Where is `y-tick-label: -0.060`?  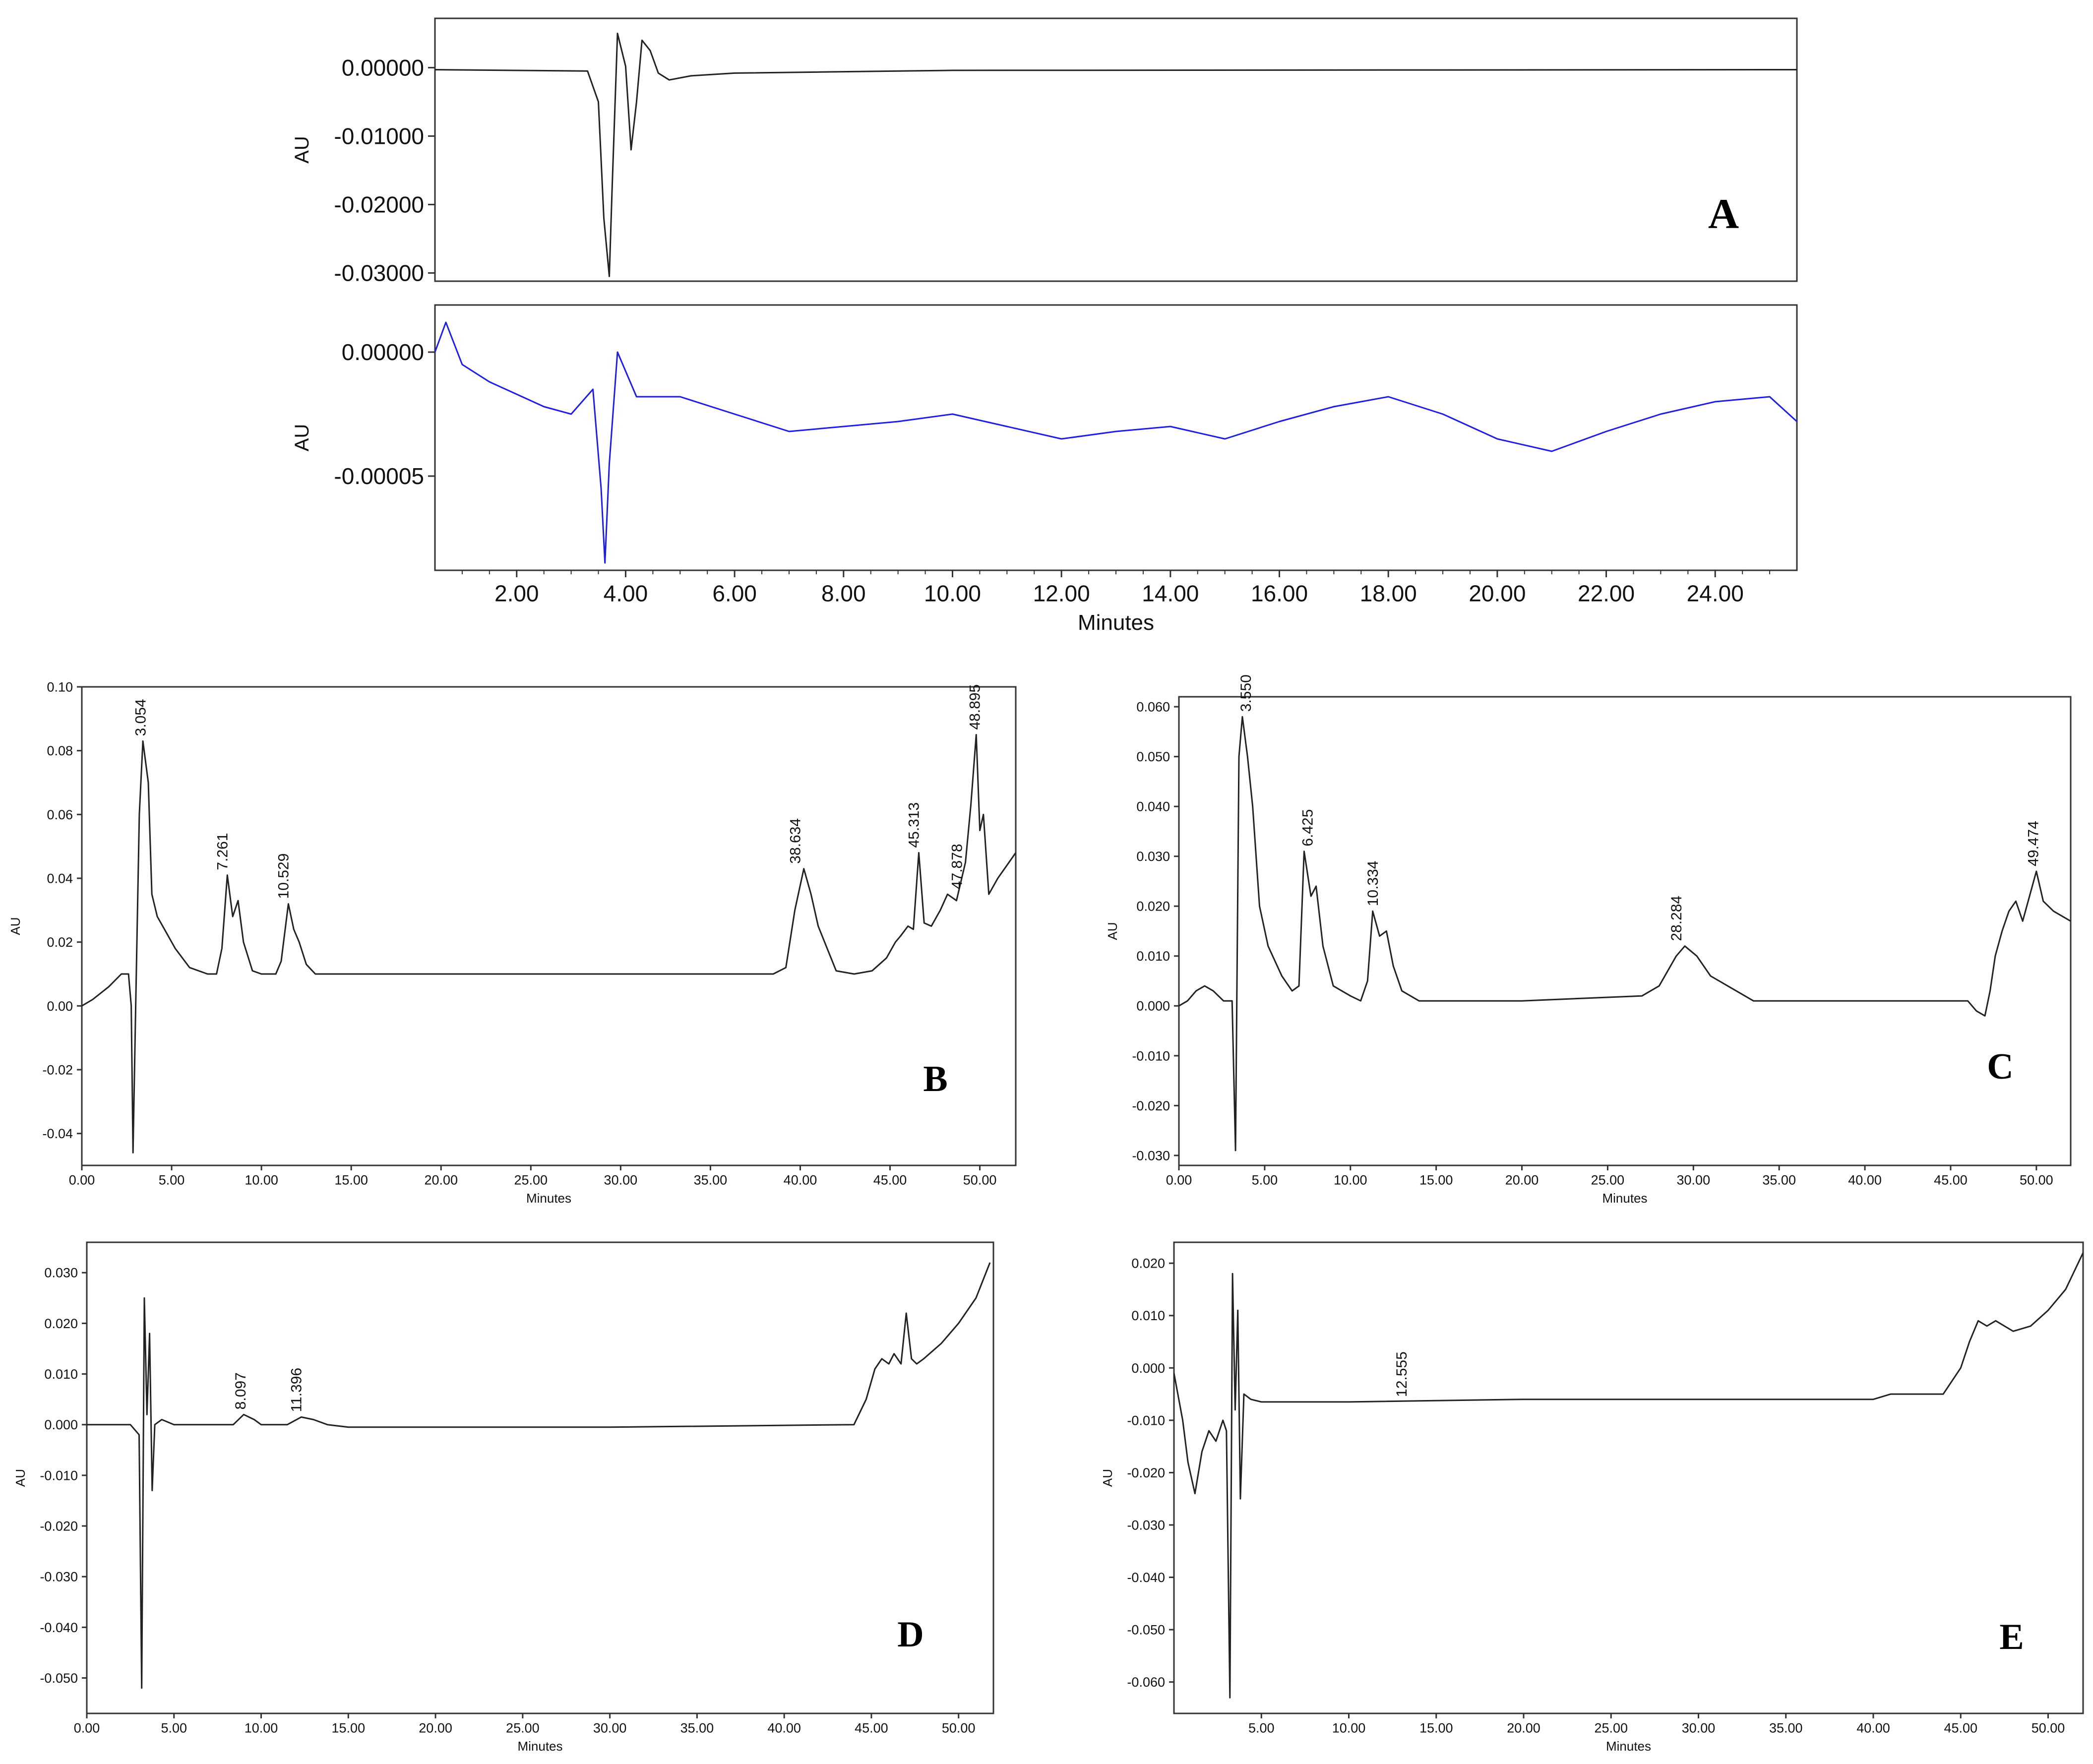 y-tick-label: -0.060 is located at coordinates (1146, 1682).